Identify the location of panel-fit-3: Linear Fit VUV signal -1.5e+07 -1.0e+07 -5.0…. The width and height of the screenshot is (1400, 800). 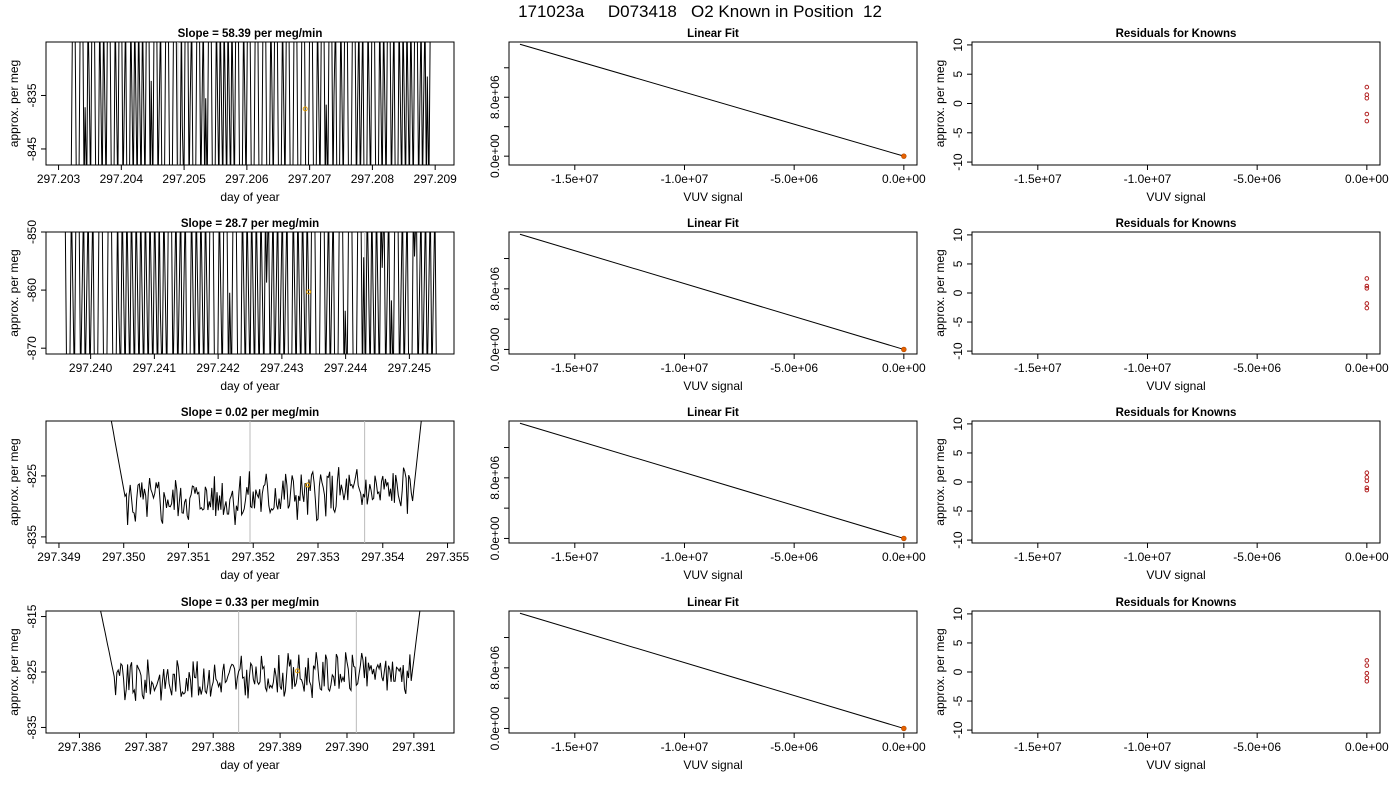
(707, 494).